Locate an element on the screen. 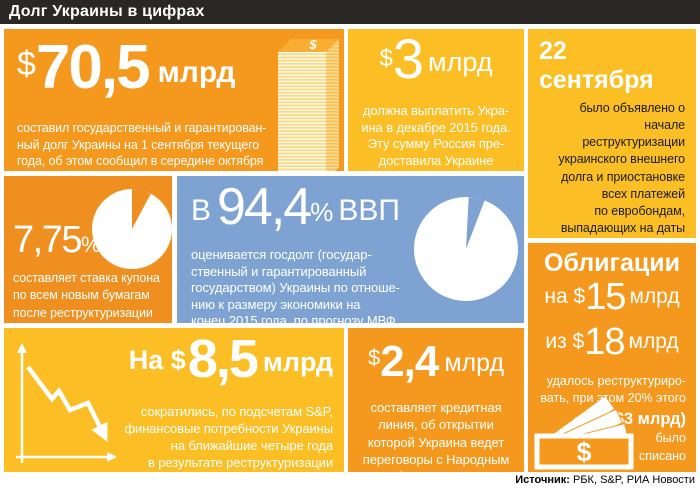 This screenshot has width=700, height=488. total-debt-value: $70,5 млрд is located at coordinates (126, 67).